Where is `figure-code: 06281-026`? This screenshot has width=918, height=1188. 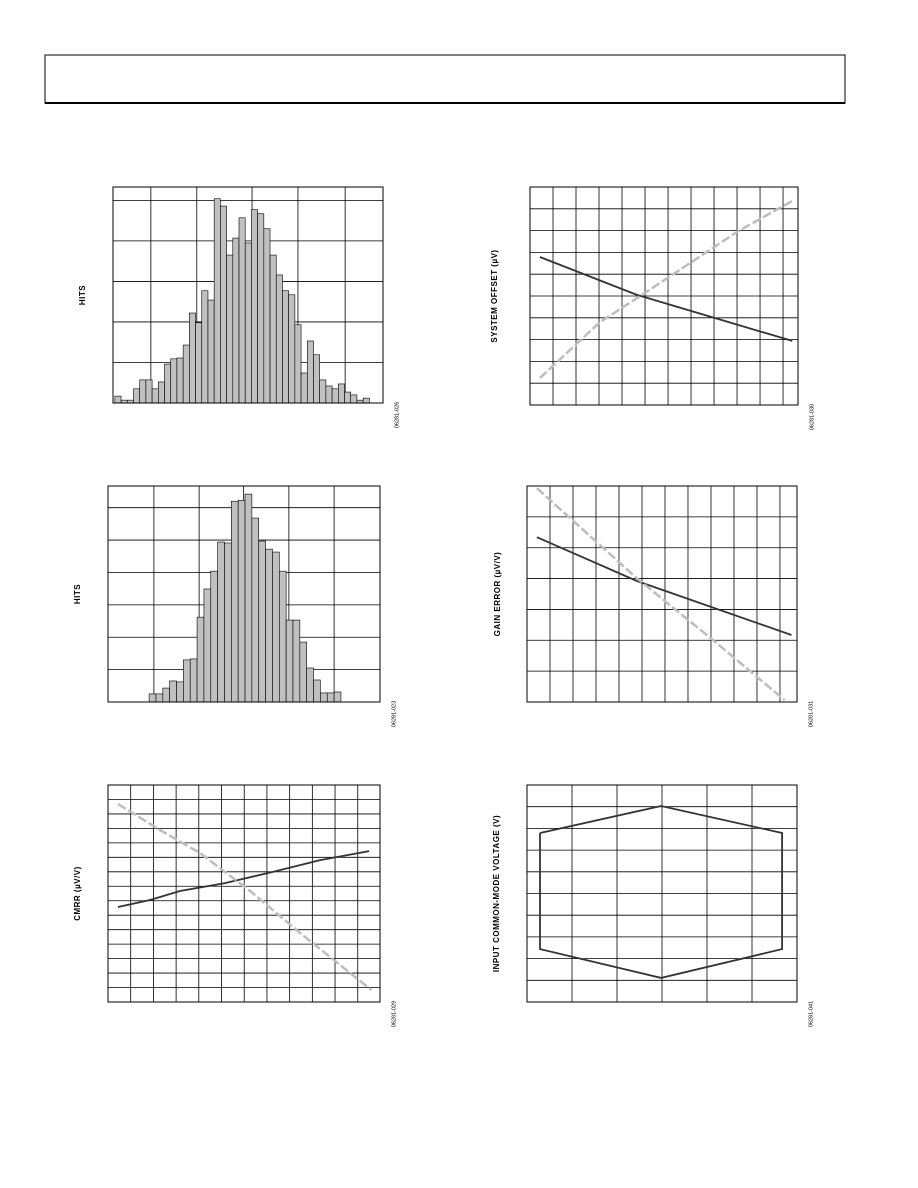
figure-code: 06281-026 is located at coordinates (397, 415).